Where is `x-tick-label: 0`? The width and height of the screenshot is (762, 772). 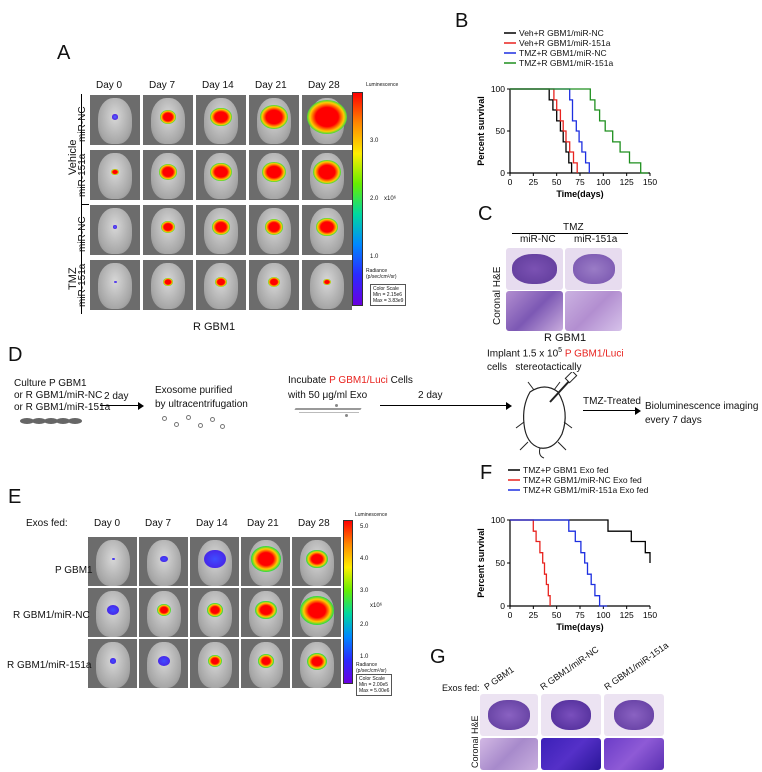
x-tick-label: 0 is located at coordinates (510, 615).